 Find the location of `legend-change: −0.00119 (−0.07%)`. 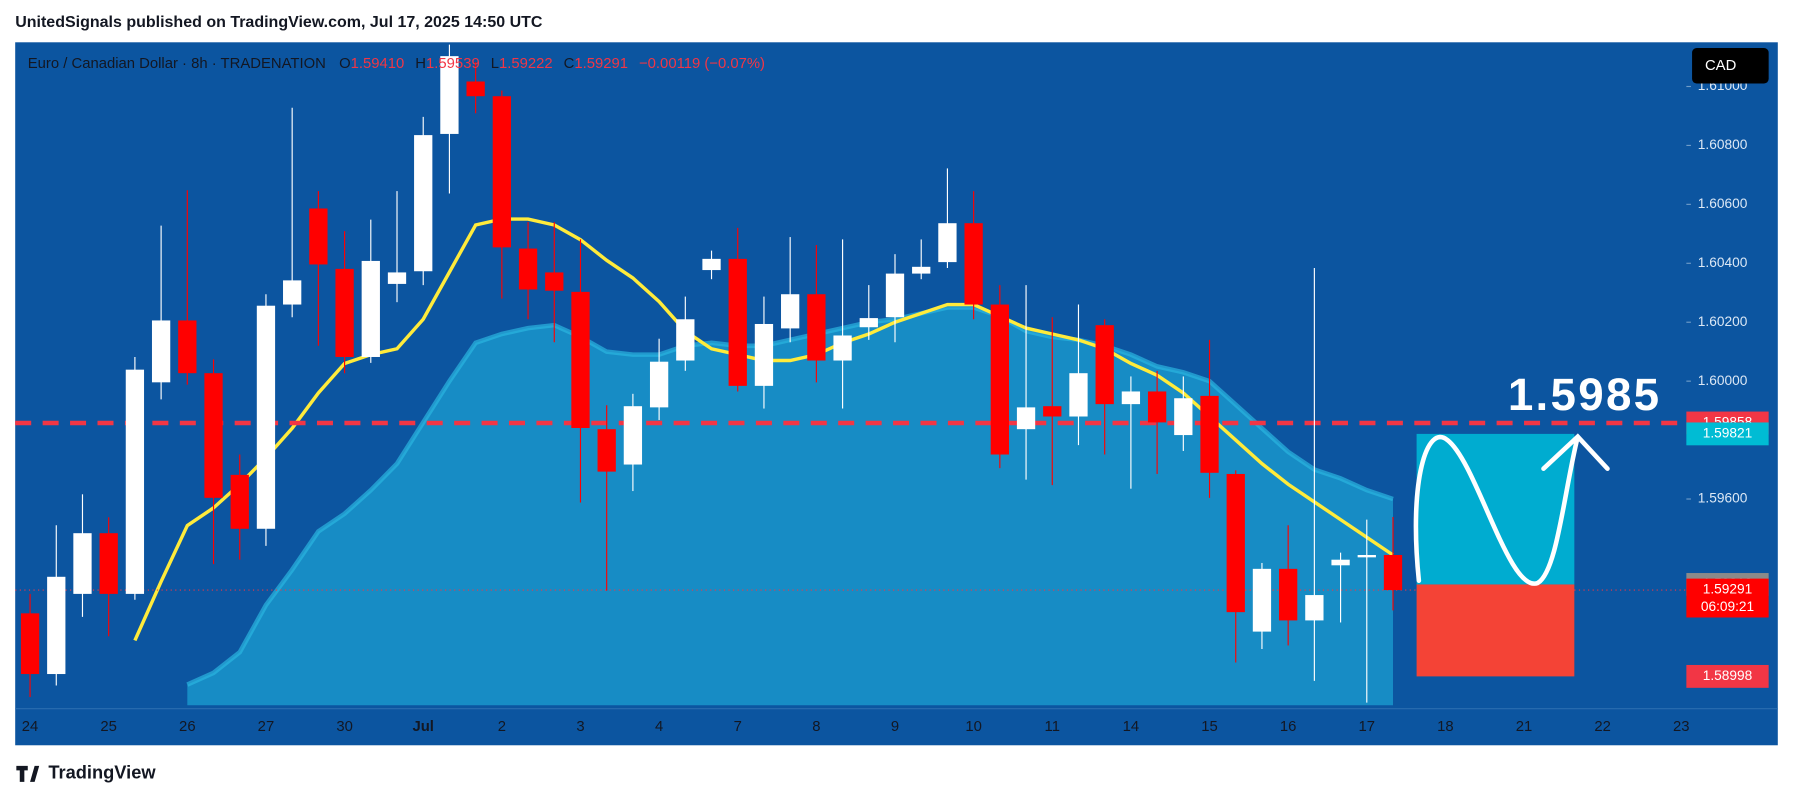

legend-change: −0.00119 (−0.07%) is located at coordinates (702, 64).